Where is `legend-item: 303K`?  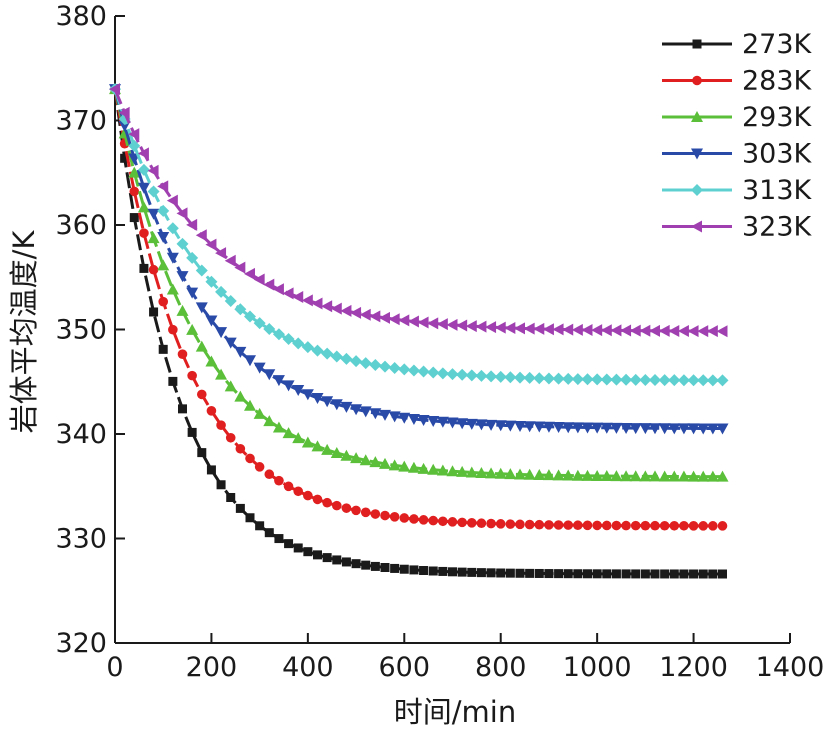 legend-item: 303K is located at coordinates (737, 154).